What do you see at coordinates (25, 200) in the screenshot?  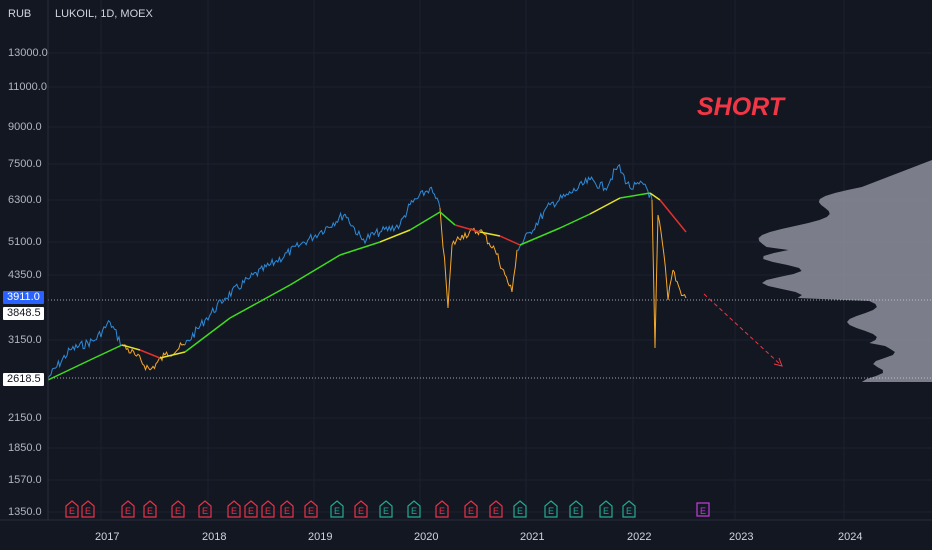 I see `price-tick: 6300.0` at bounding box center [25, 200].